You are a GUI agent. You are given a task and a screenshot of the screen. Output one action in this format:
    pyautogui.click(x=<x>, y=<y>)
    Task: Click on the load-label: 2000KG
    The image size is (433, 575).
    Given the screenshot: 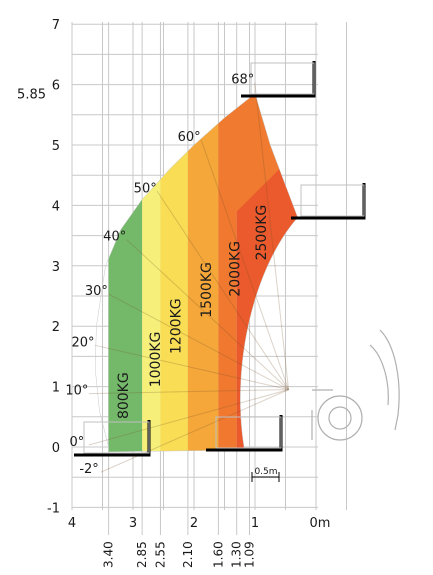 What is the action you would take?
    pyautogui.click(x=236, y=269)
    